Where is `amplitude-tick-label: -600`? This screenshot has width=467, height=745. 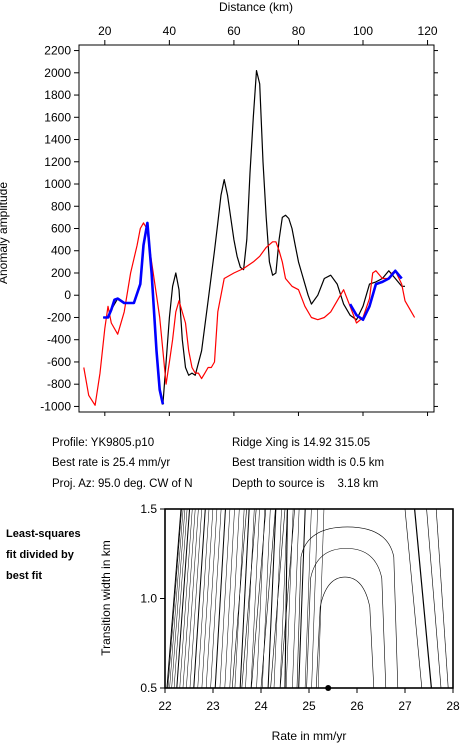 amplitude-tick-label: -600 is located at coordinates (59, 362).